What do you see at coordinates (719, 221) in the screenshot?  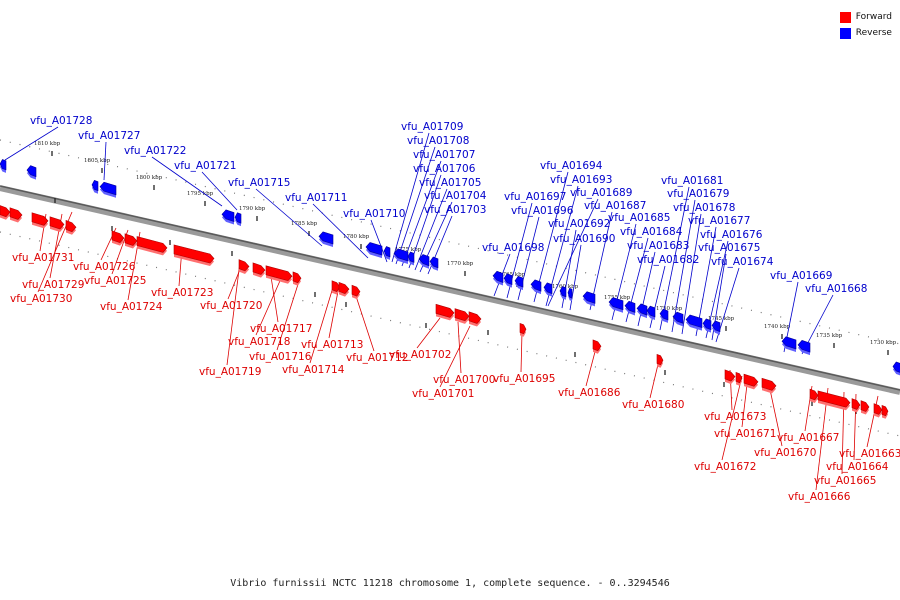 I see `reverse-gene-label: vfu_A01677` at bounding box center [719, 221].